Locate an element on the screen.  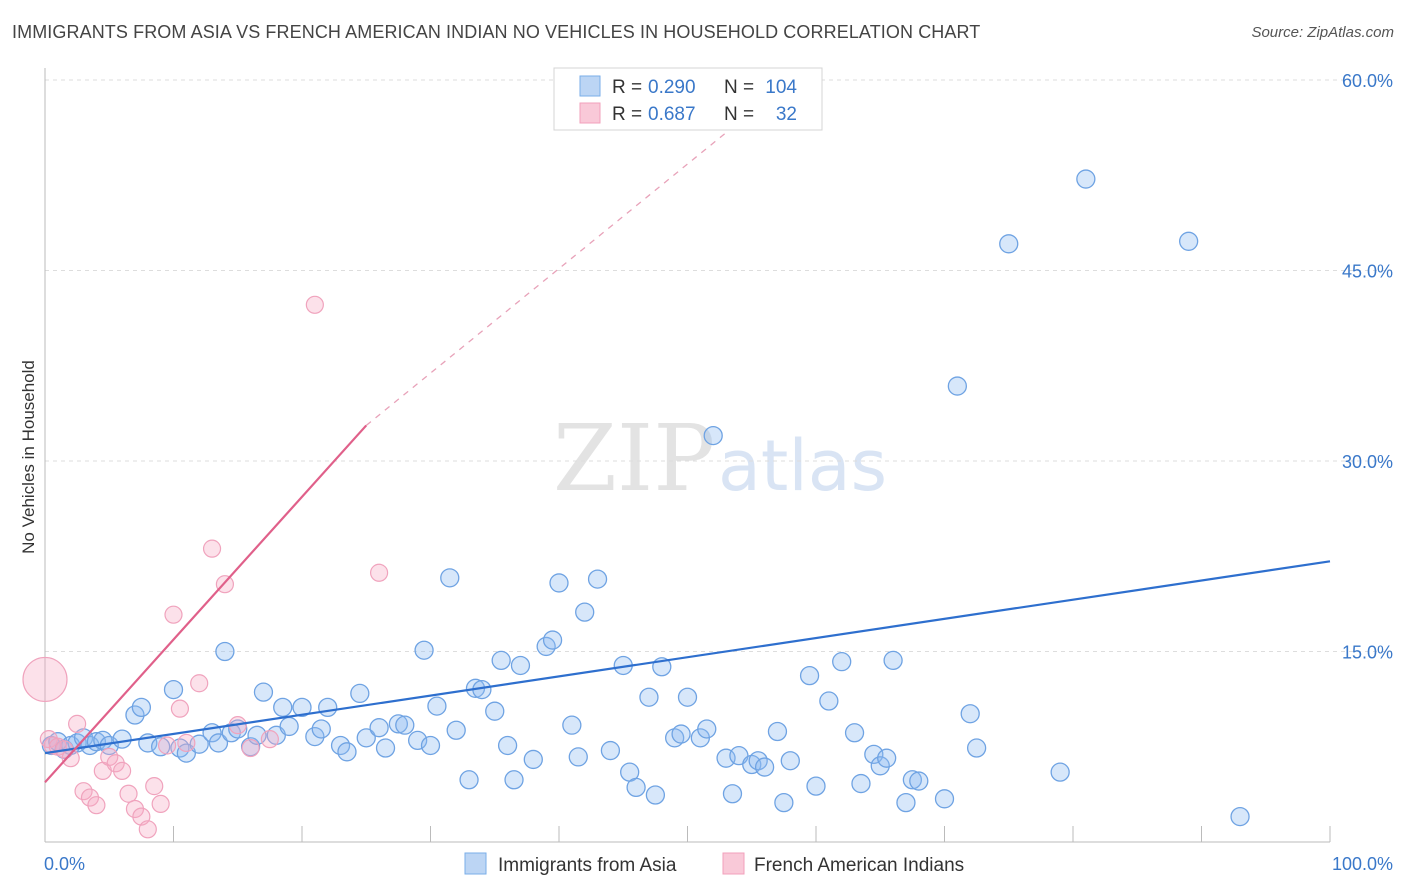
bottom-swatch-asia is located at coordinates (475, 863).